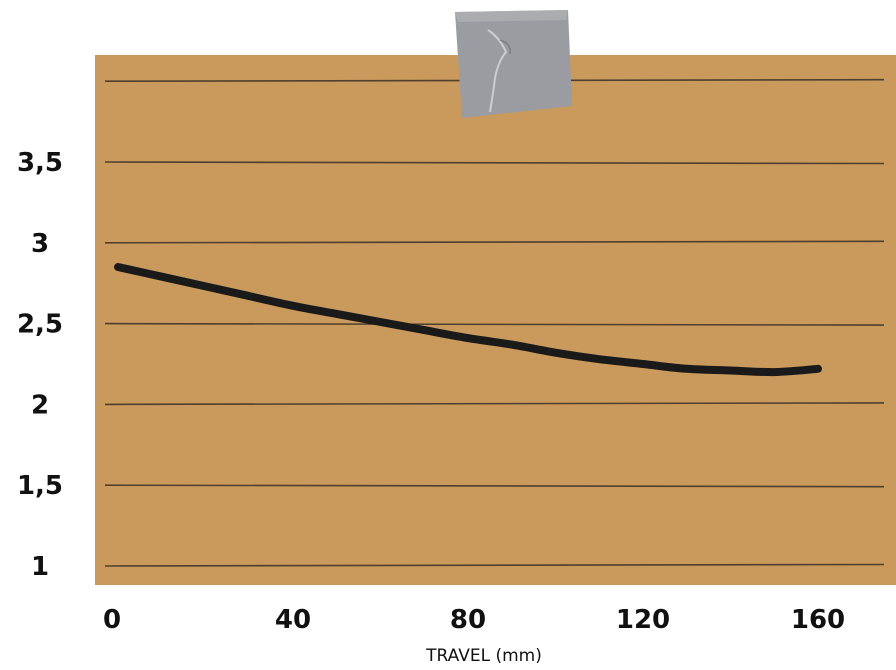 The height and width of the screenshot is (670, 896). What do you see at coordinates (818, 620) in the screenshot?
I see `x-tick-label: 160` at bounding box center [818, 620].